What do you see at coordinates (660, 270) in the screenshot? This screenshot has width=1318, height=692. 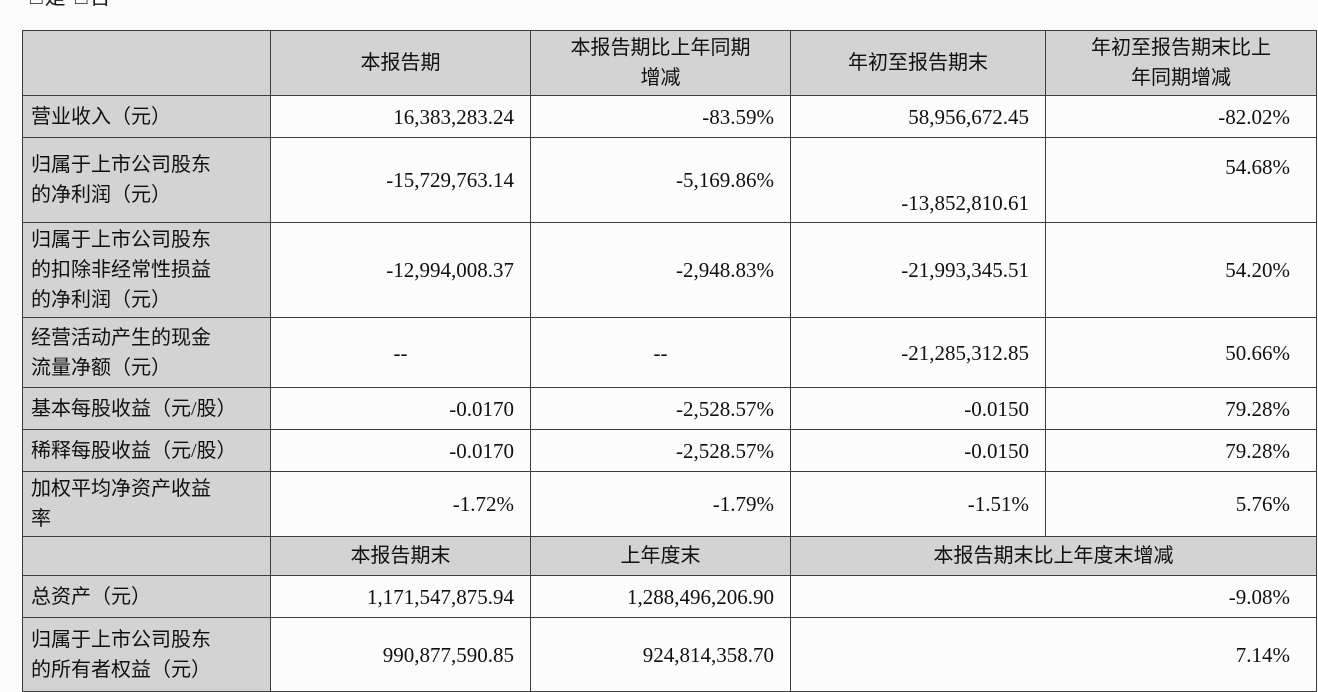 I see `value-yoy-change: -2,948.83%` at bounding box center [660, 270].